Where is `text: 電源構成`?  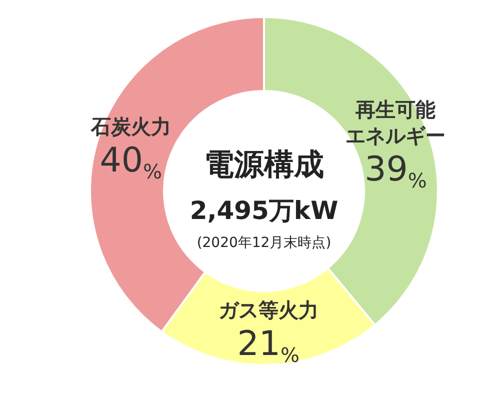
text: 電源構成 is located at coordinates (264, 165).